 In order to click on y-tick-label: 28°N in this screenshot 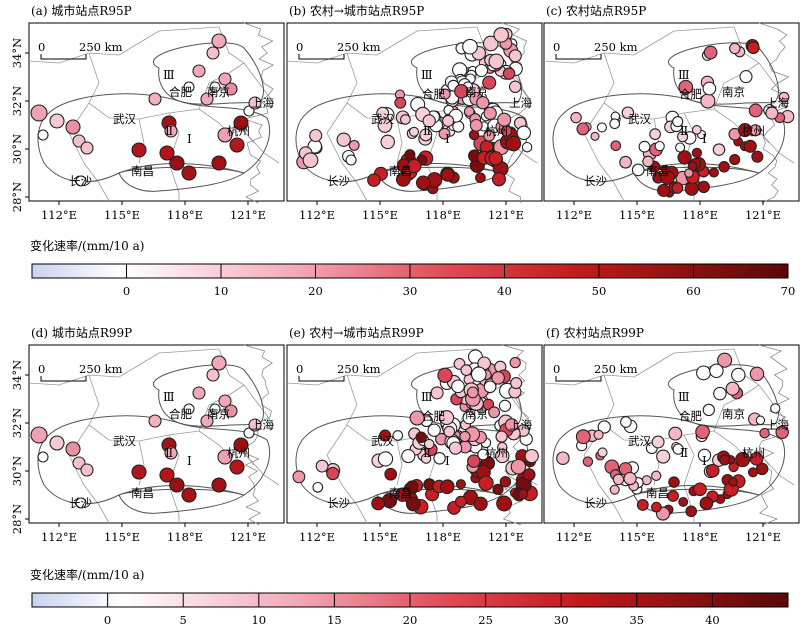, I will do `click(17, 197)`.